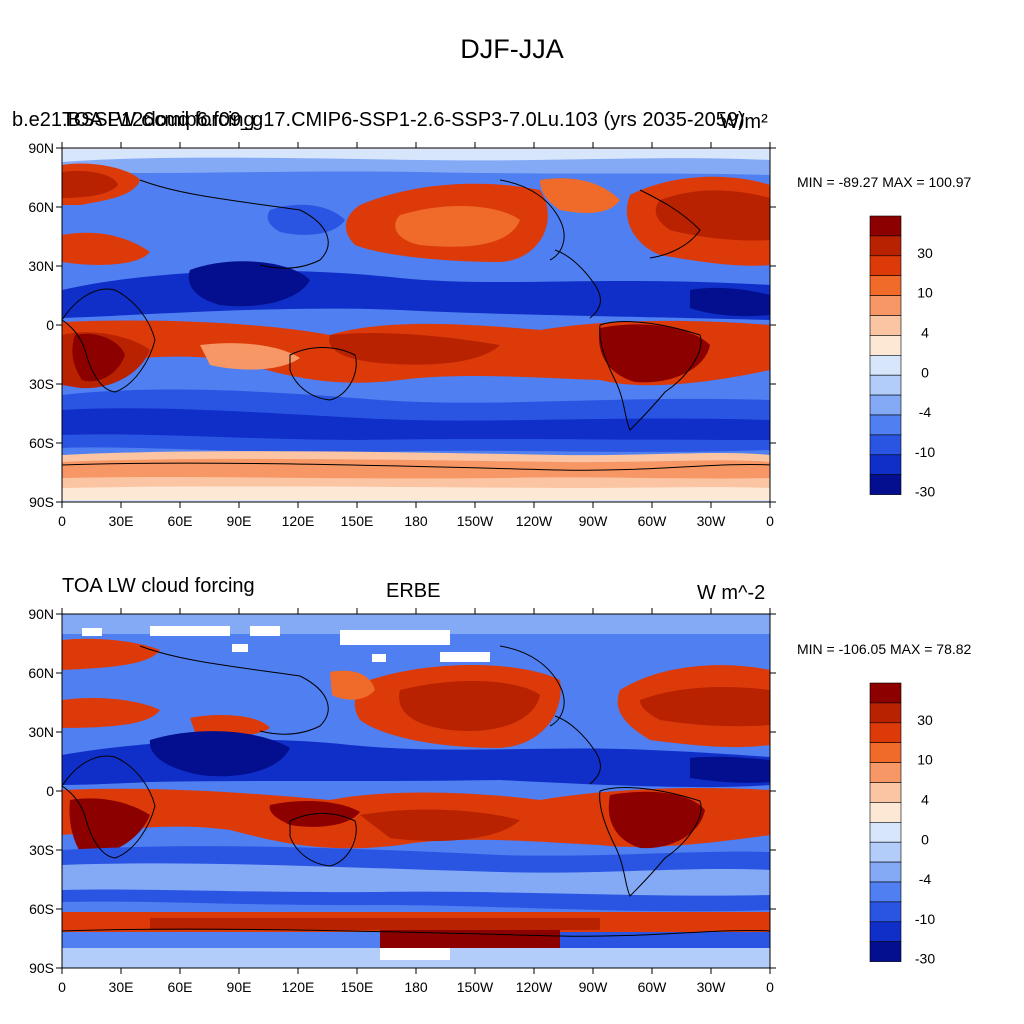 This screenshot has height=1024, width=1024. I want to click on panel1-left-title: TOA LW cloud forcing, so click(158, 120).